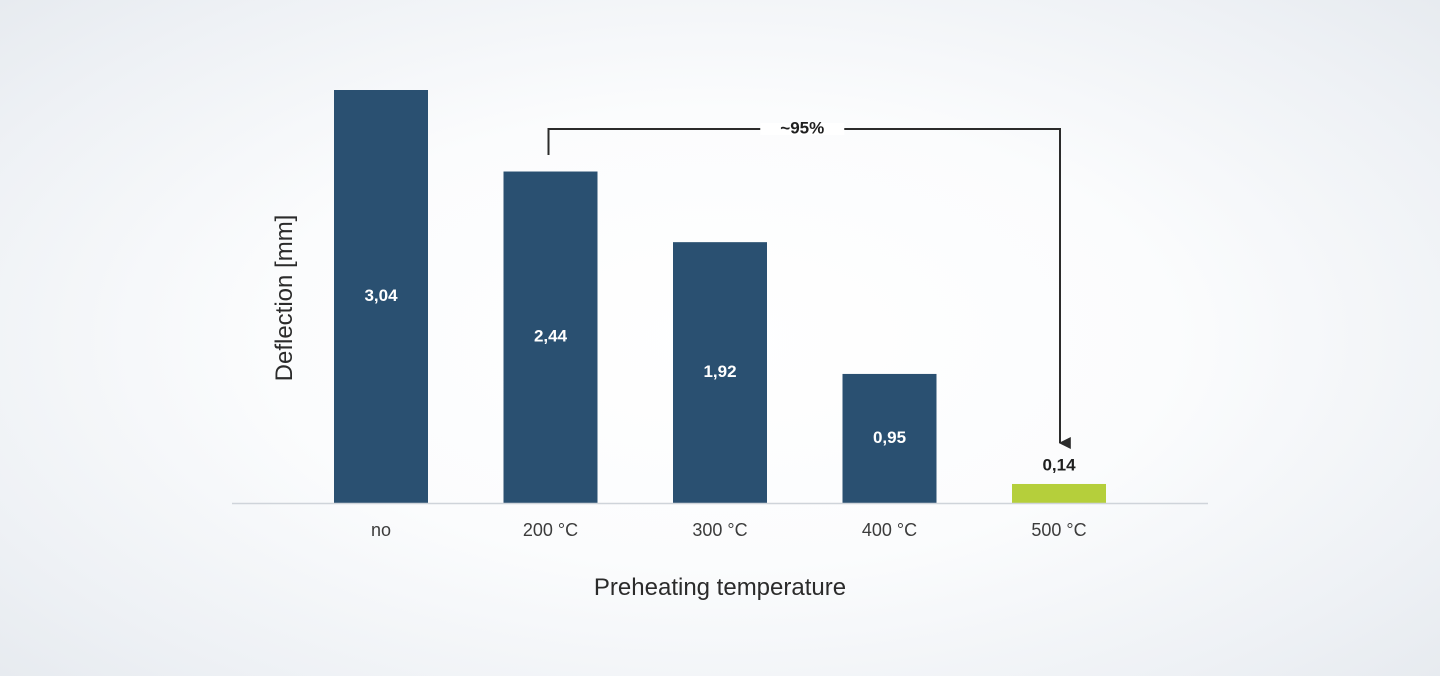 This screenshot has height=676, width=1440. What do you see at coordinates (720, 587) in the screenshot?
I see `x-axis-title: Preheating temperature` at bounding box center [720, 587].